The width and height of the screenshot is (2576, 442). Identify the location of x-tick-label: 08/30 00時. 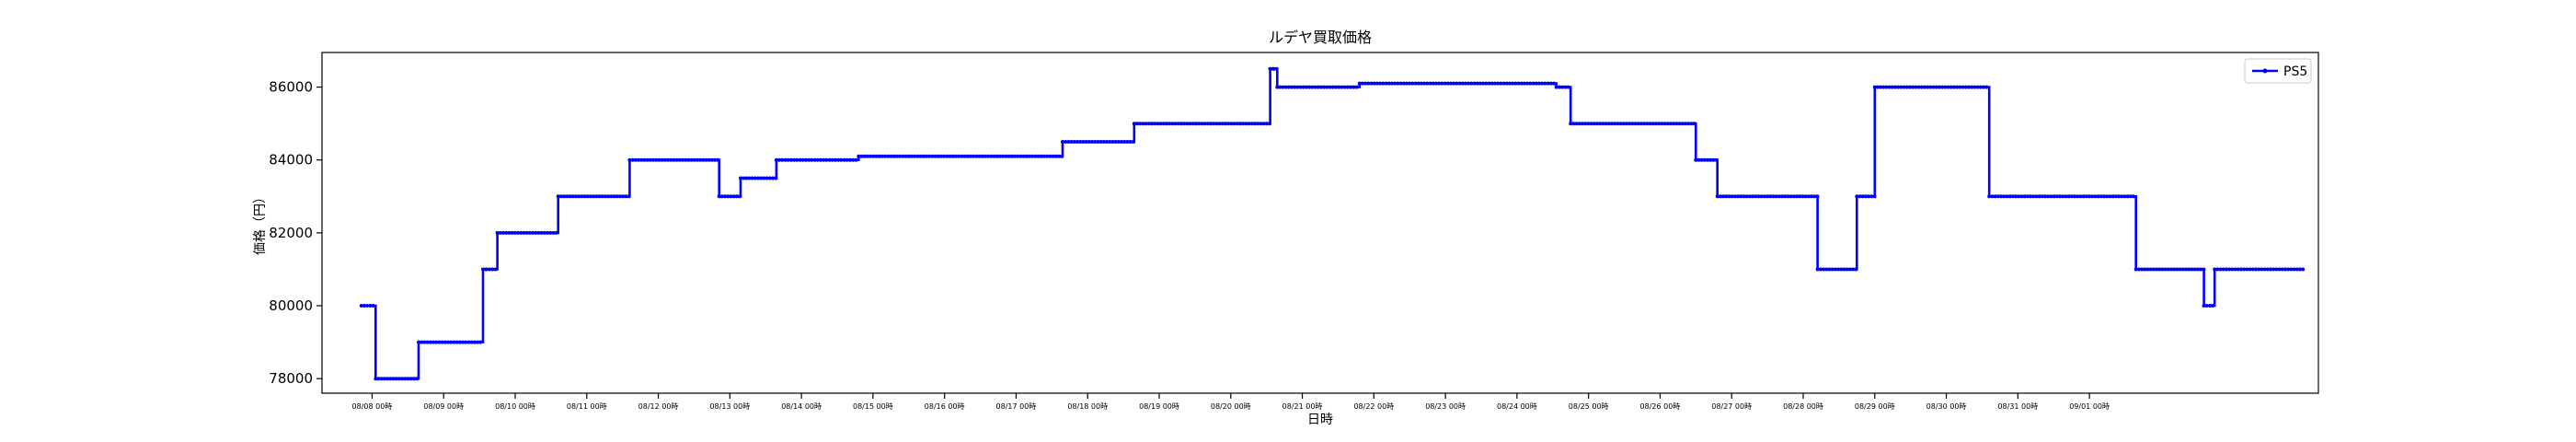
(1947, 406).